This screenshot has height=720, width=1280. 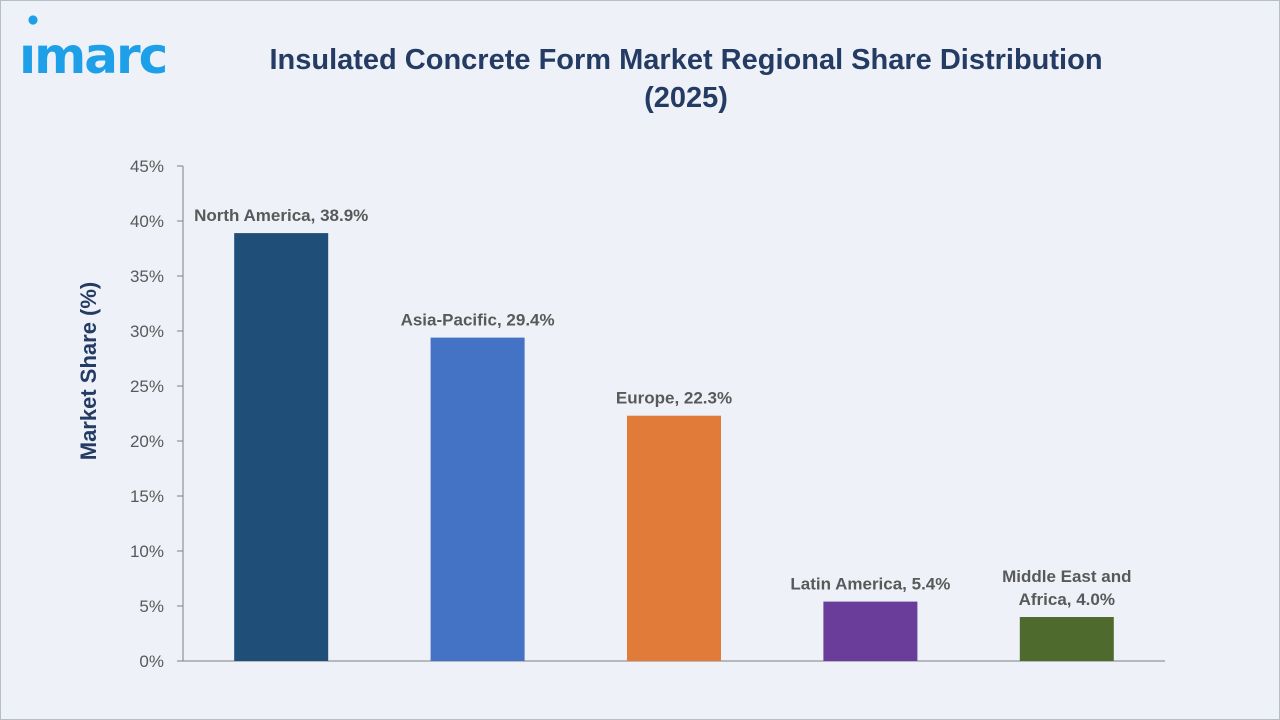 I want to click on imarc-logo-mark: ımarc, so click(x=94, y=48).